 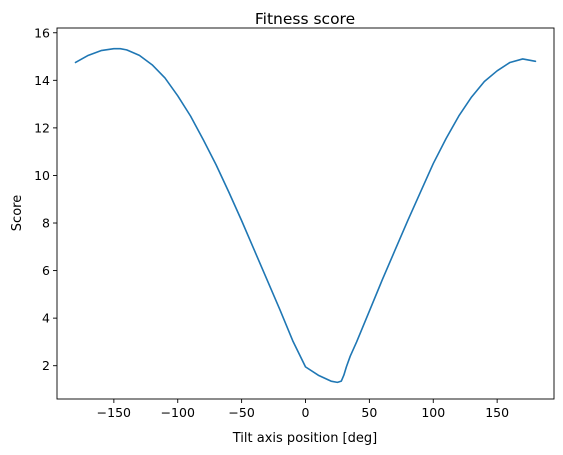 I want to click on x-tick-label: −100, so click(x=178, y=412).